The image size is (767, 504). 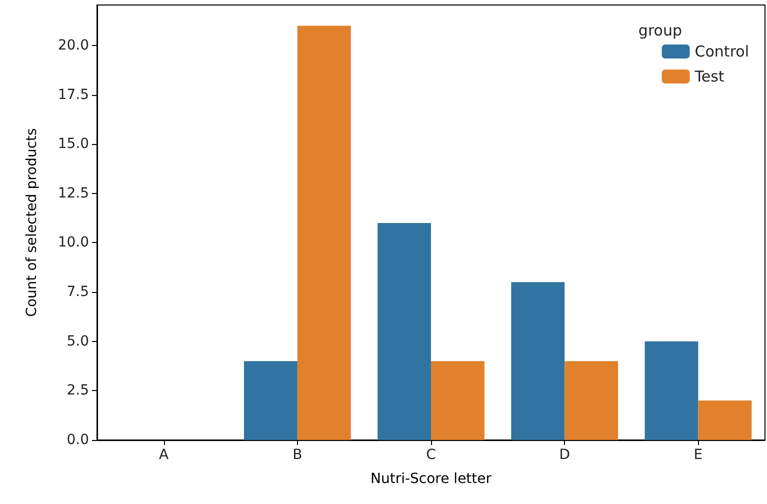 I want to click on y-tick-label: 0.0, so click(x=77, y=440).